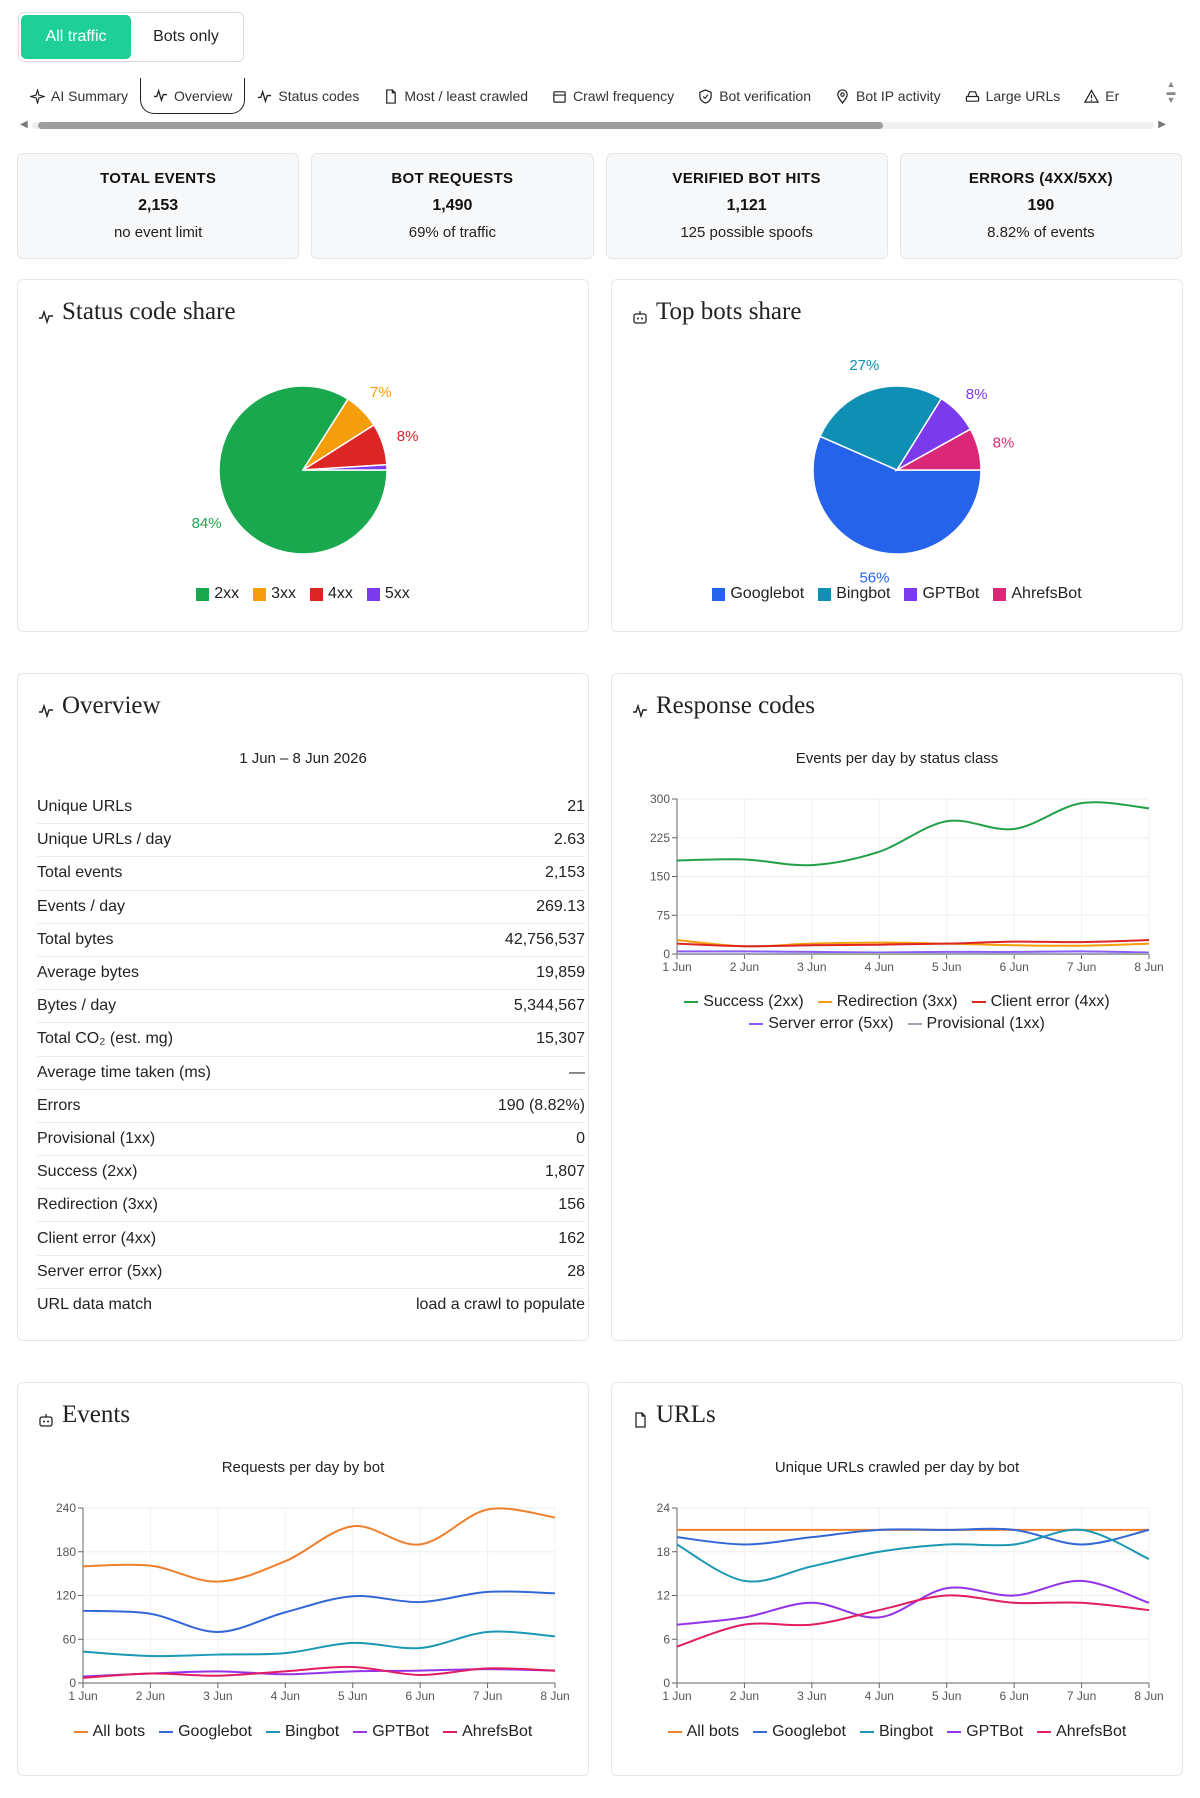  Describe the element at coordinates (1040, 1002) in the screenshot. I see `legend-item: Client error (4xx)` at that location.